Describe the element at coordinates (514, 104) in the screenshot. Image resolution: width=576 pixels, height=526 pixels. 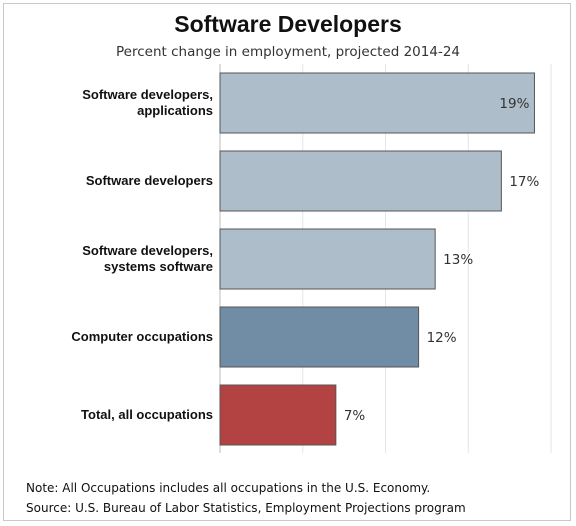
I see `data-label: 19%` at that location.